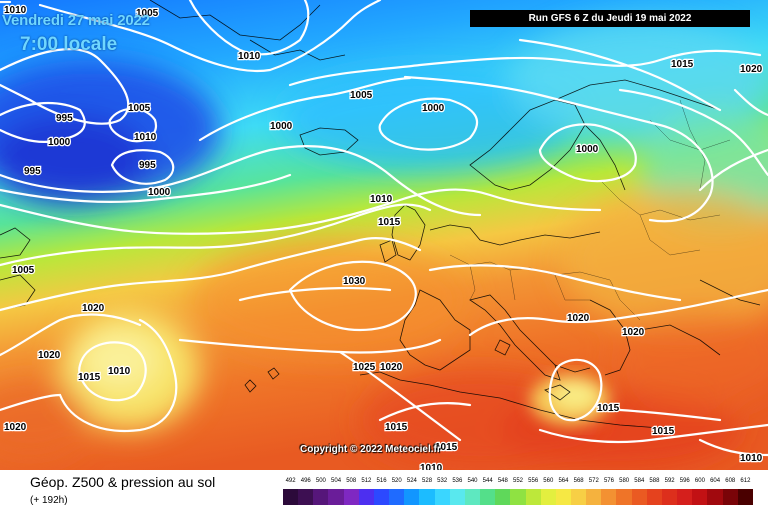 The height and width of the screenshot is (512, 768). What do you see at coordinates (76, 20) in the screenshot?
I see `forecast-date: Vendredi 27 mai 2022` at bounding box center [76, 20].